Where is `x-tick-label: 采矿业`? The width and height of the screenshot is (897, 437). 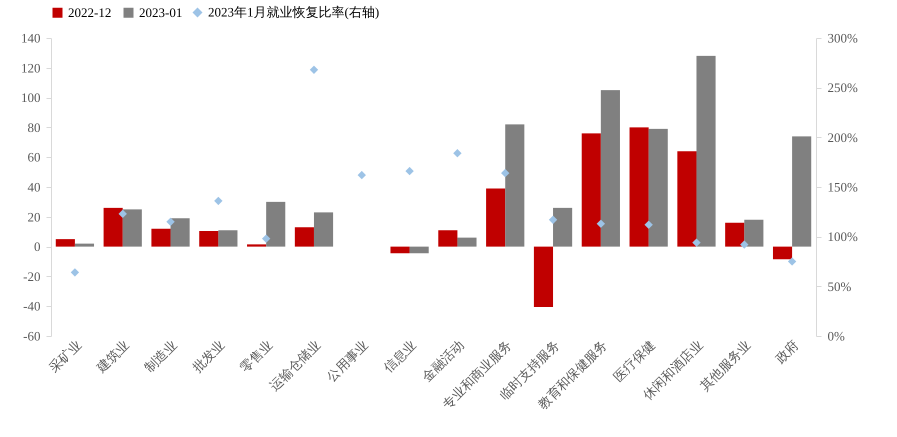
x-tick-label: 采矿业 is located at coordinates (65, 356).